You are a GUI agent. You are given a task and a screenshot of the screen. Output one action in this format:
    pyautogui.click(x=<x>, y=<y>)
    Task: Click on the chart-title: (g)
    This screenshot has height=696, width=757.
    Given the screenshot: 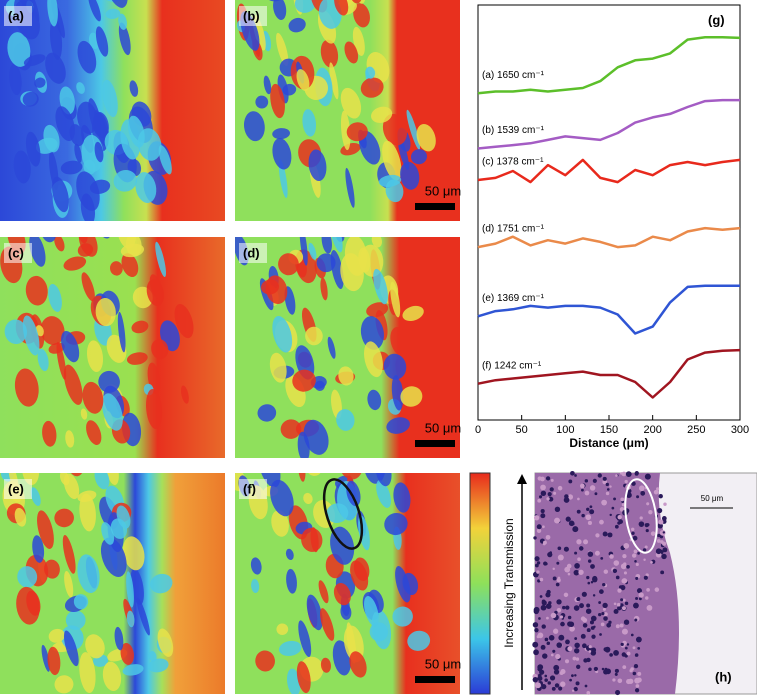 What is the action you would take?
    pyautogui.click(x=716, y=19)
    